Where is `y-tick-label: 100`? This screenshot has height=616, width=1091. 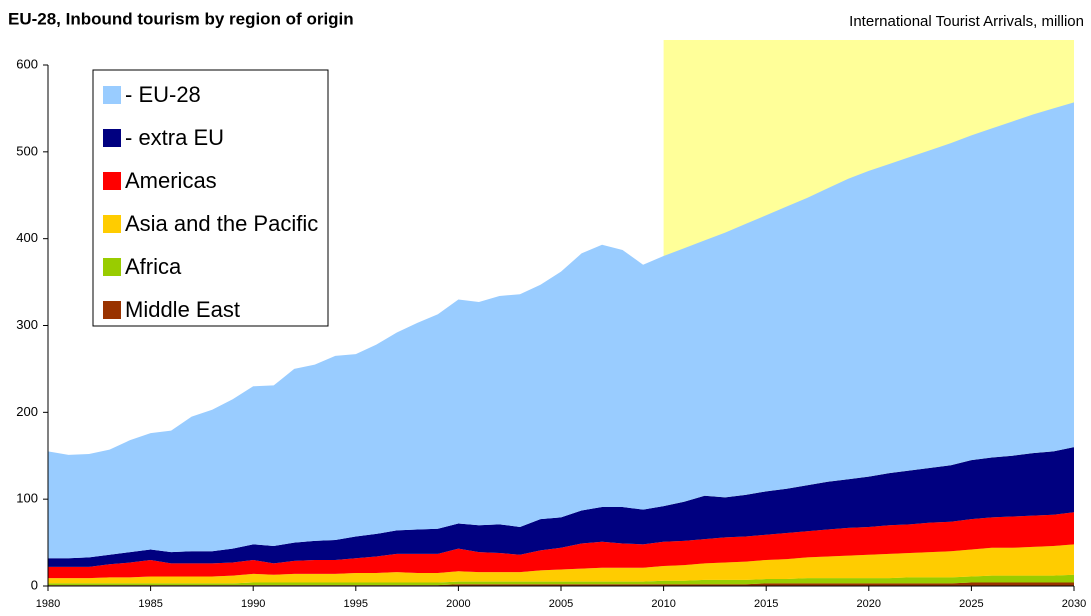
y-tick-label: 100 is located at coordinates (27, 498).